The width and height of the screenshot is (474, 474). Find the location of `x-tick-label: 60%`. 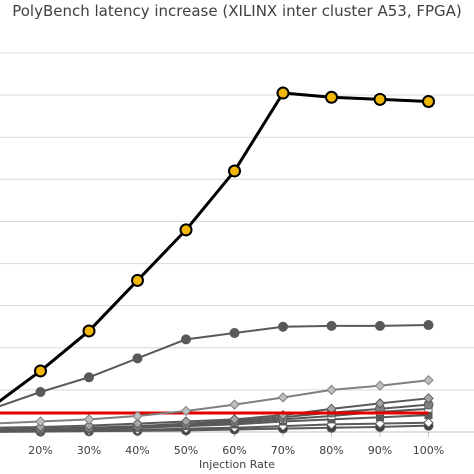

x-tick-label: 60% is located at coordinates (234, 450).